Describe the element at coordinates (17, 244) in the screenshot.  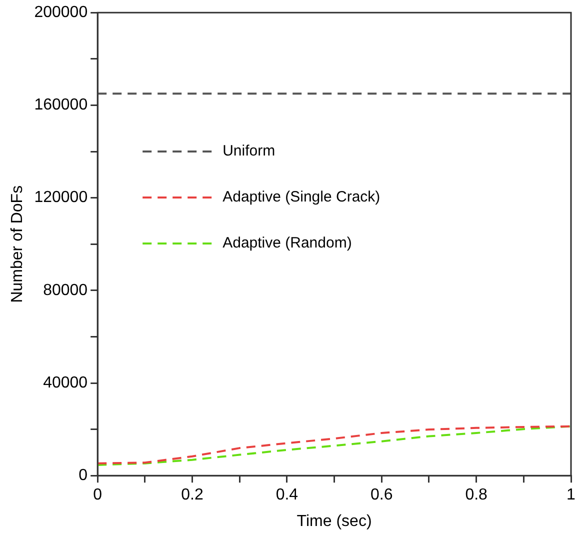
I see `y-axis-title: Number of DoFs` at that location.